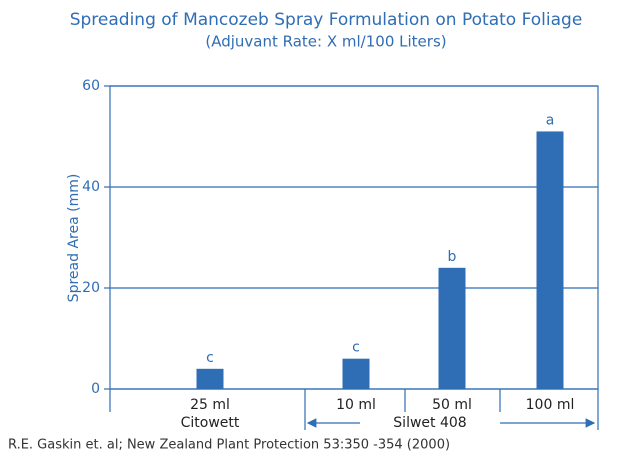 This screenshot has width=623, height=456. What do you see at coordinates (550, 405) in the screenshot?
I see `x-tick-label: 100 ml` at bounding box center [550, 405].